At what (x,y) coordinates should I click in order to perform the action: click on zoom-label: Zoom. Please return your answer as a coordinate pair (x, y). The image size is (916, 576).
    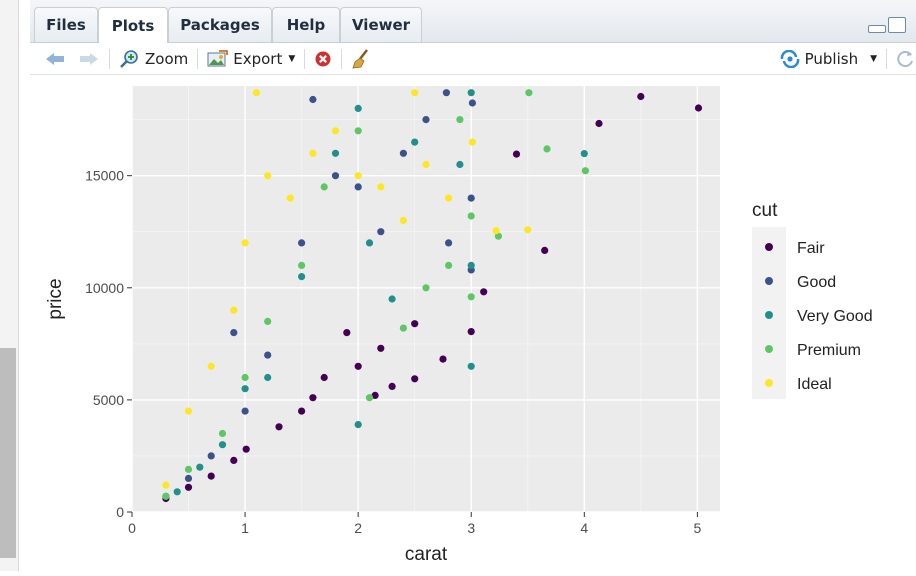
    Looking at the image, I should click on (167, 58).